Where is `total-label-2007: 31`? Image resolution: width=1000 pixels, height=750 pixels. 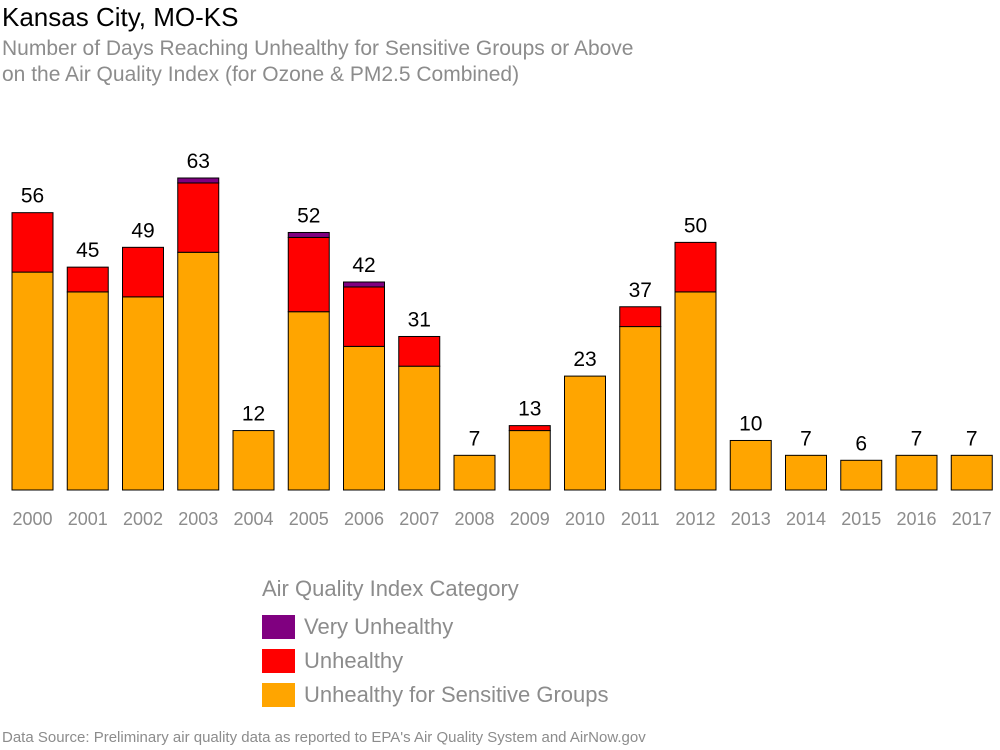 total-label-2007: 31 is located at coordinates (419, 319).